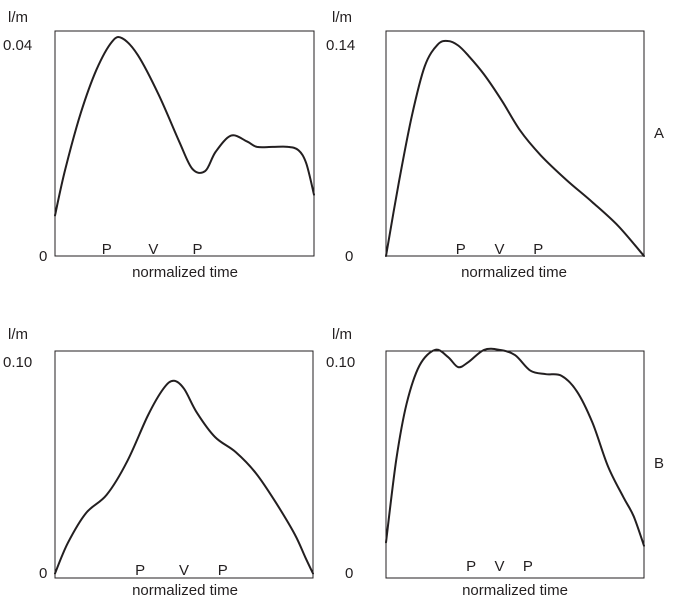  I want to click on y-tick-label-max: 0.04, so click(17, 45).